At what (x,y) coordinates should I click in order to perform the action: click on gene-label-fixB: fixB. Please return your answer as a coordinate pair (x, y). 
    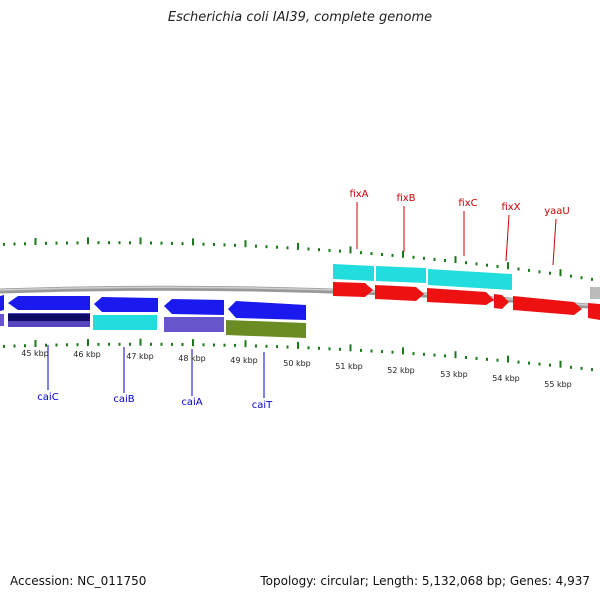
    Looking at the image, I should click on (405, 198).